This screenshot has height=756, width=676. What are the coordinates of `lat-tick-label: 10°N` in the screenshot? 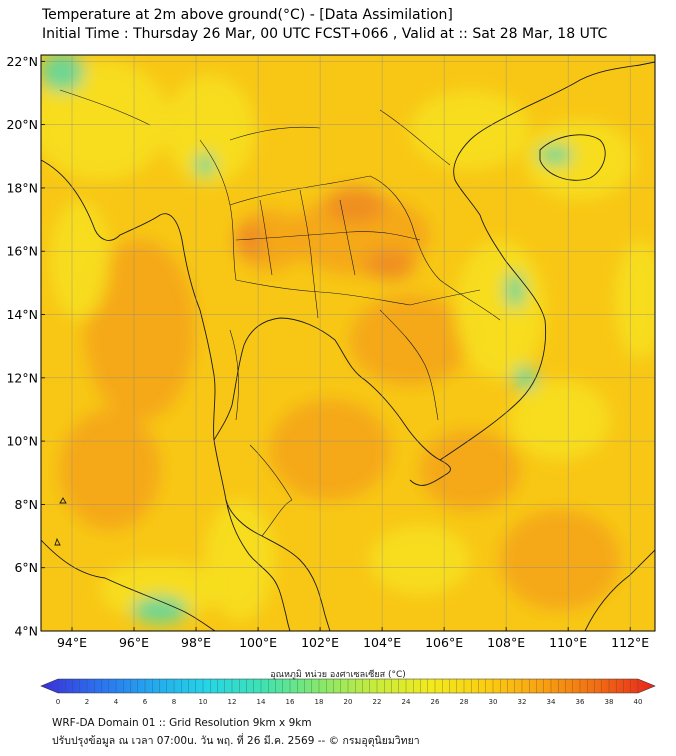 It's located at (22, 441).